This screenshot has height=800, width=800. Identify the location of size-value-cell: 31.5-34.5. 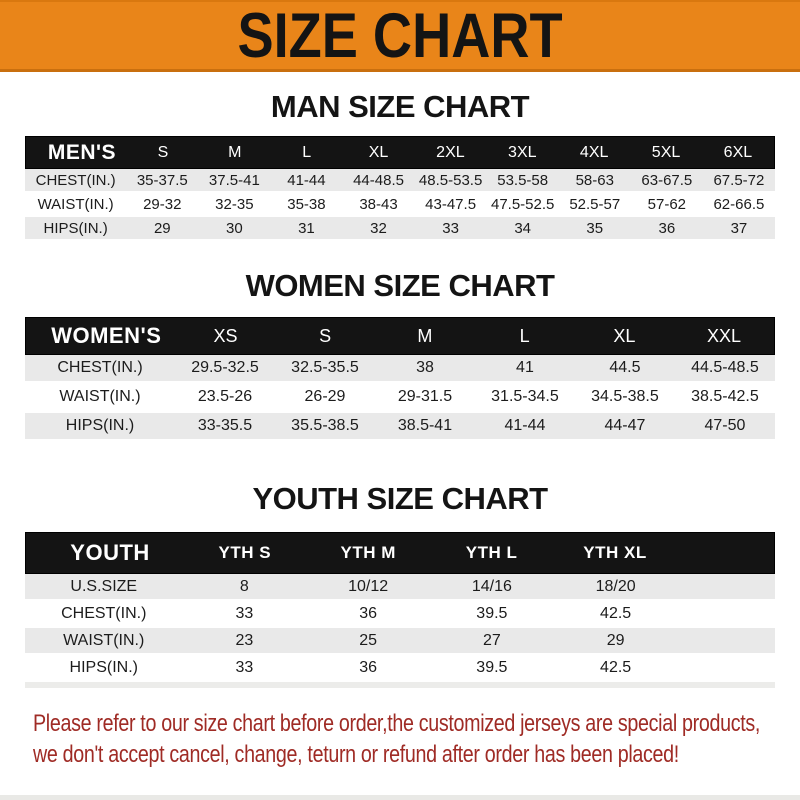
(525, 396).